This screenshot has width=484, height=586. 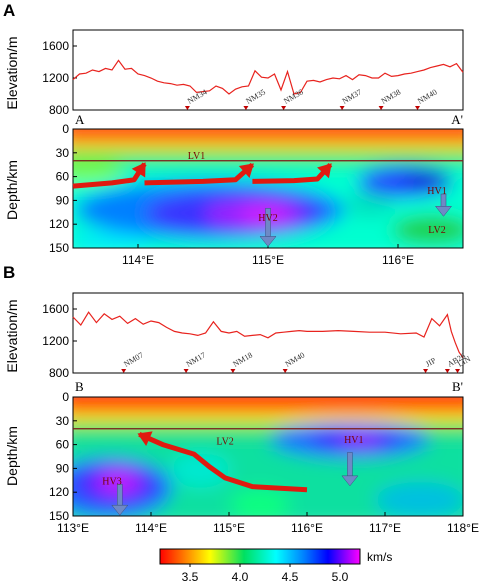 I want to click on section-b-xtick-label: 114°E, so click(x=151, y=528).